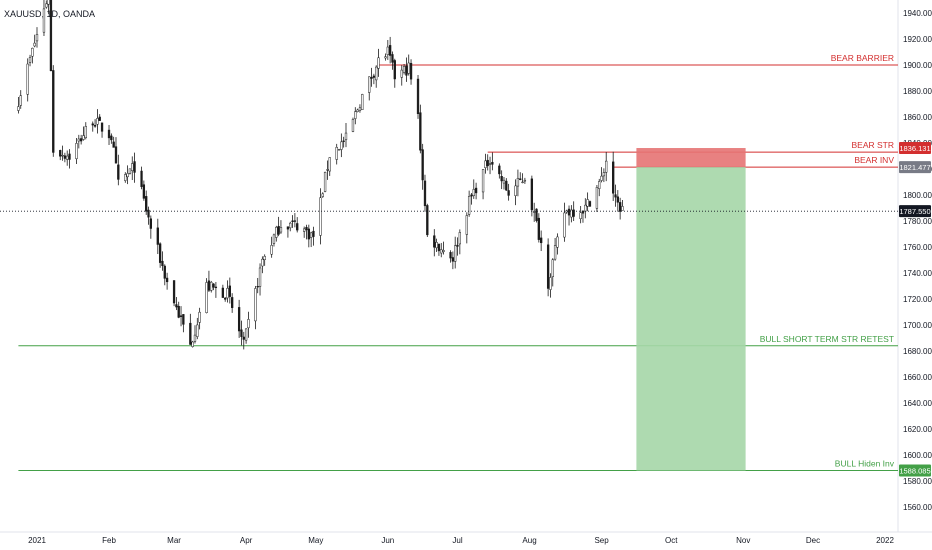 The image size is (932, 550). What do you see at coordinates (246, 540) in the screenshot?
I see `time-tick-label: Apr` at bounding box center [246, 540].